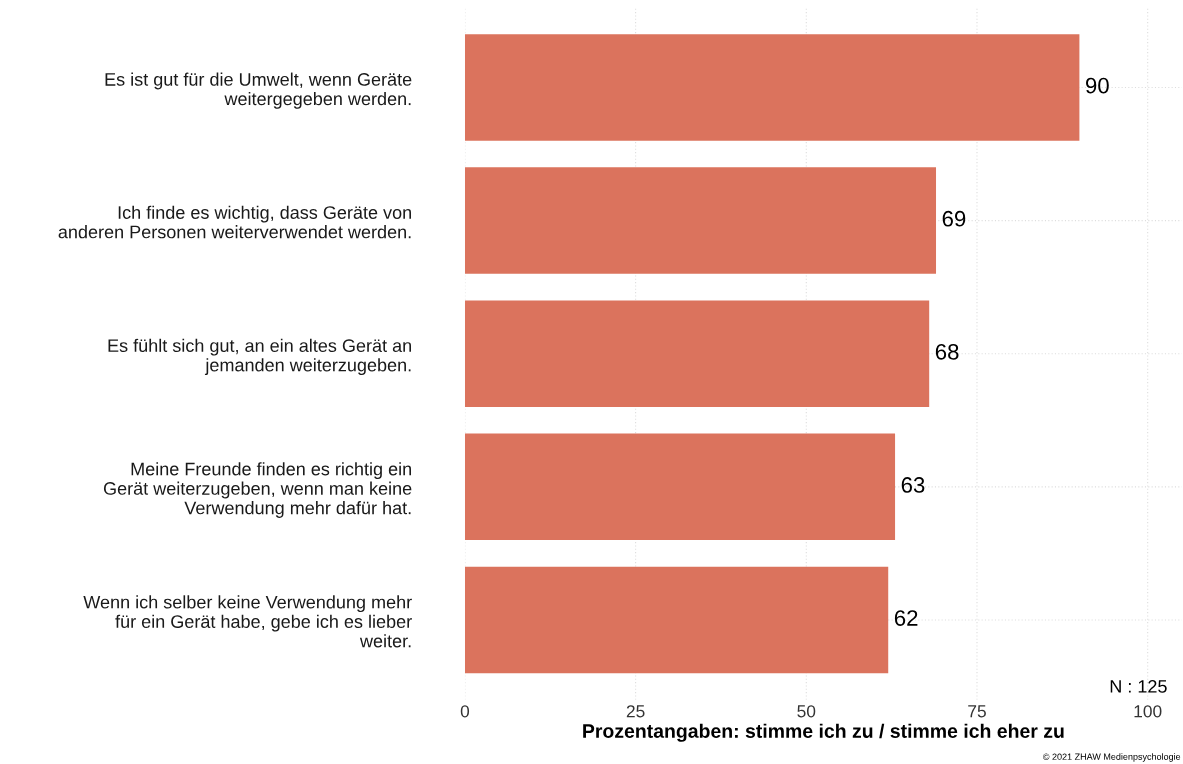 This screenshot has height=764, width=1183. I want to click on x-axis-title: Prozentangaben: stimme ich zu / stimme ich eher zu, so click(823, 732).